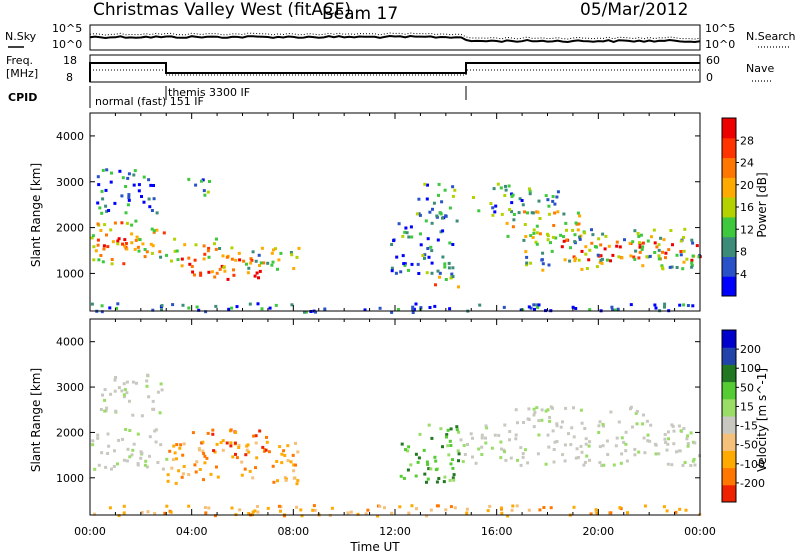  I want to click on power-colorbar: 4 8 12 16 20 24 28, so click(737, 207).